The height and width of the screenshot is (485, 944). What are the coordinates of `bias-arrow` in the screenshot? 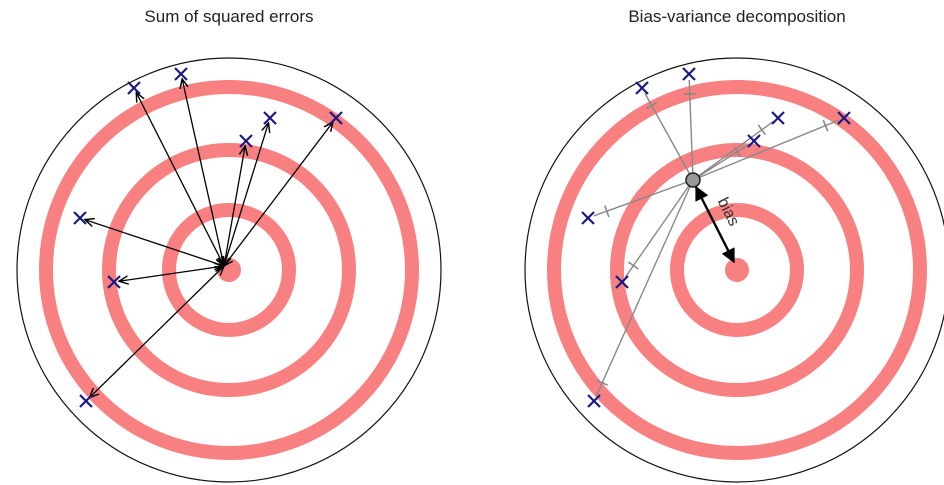 It's located at (715, 224).